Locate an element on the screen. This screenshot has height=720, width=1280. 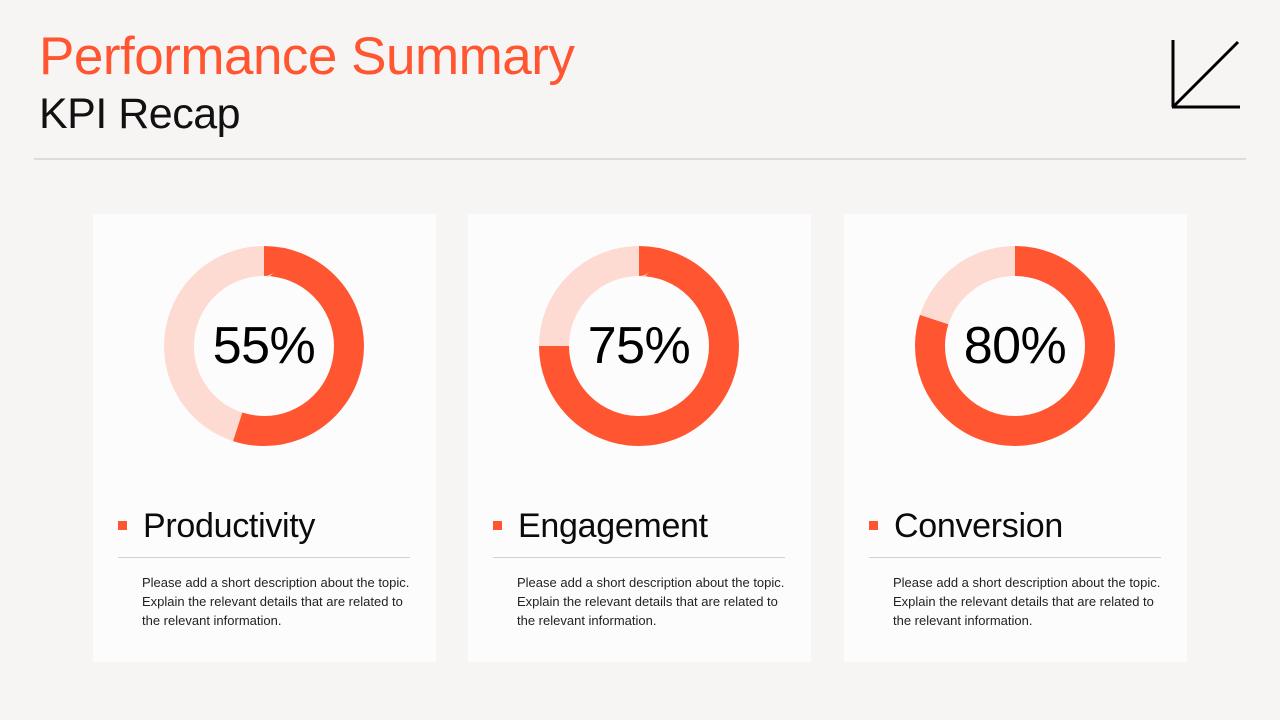
donut-chart: 55% is located at coordinates (264, 346).